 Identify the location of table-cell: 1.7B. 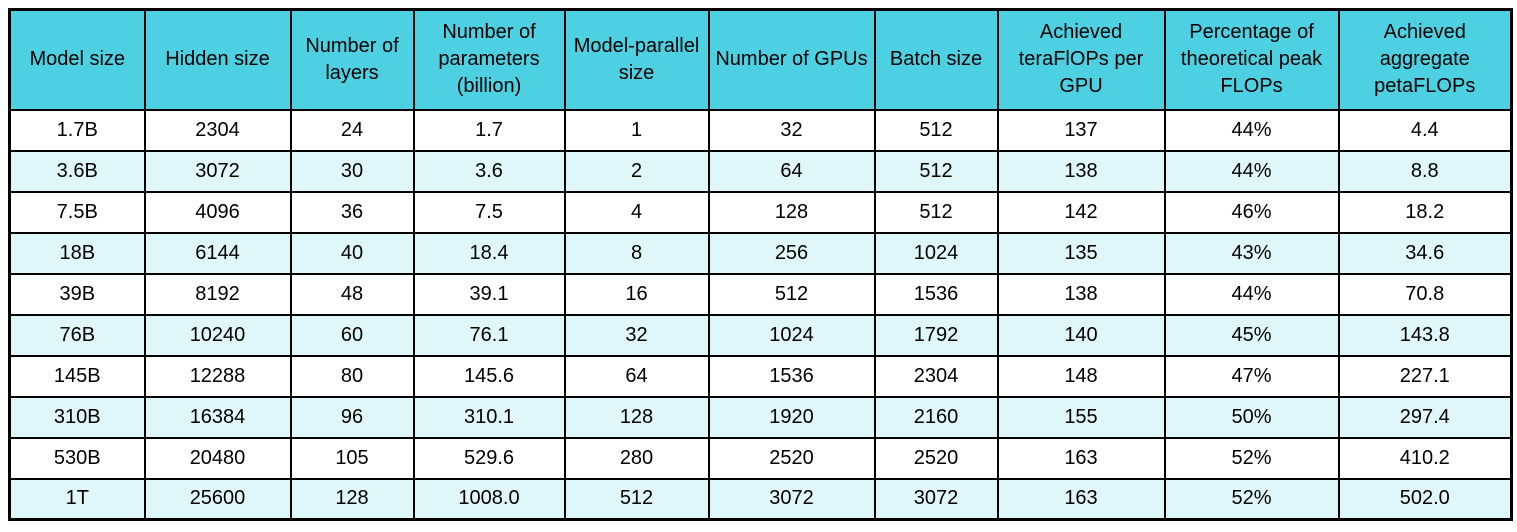
(77, 130).